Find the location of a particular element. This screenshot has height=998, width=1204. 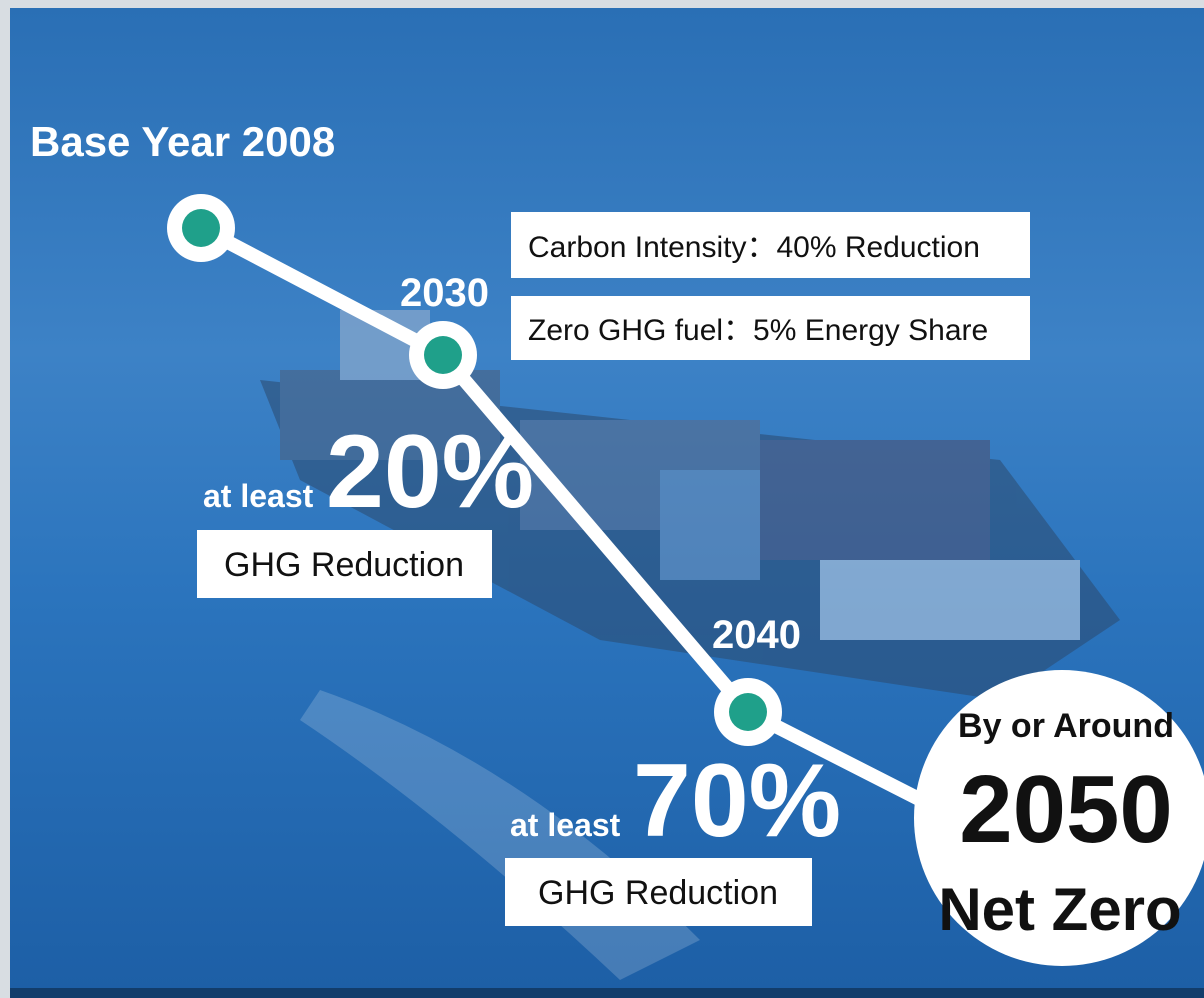

target-circle is located at coordinates (1059, 818).